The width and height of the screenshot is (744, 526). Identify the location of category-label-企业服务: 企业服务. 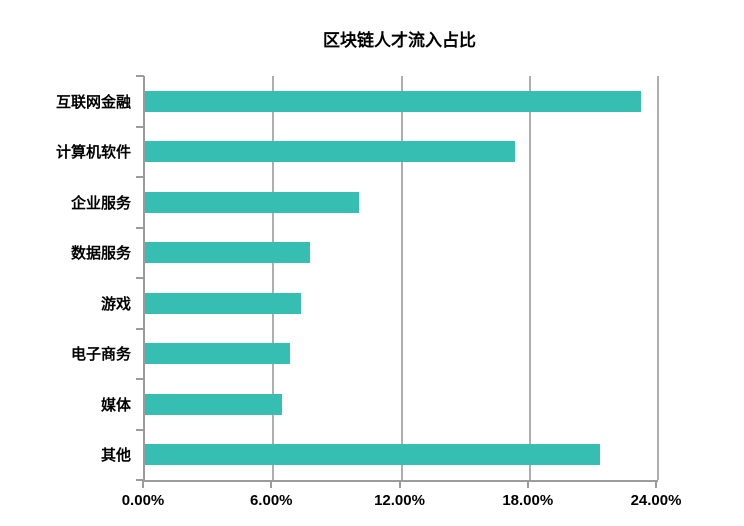
(100, 203).